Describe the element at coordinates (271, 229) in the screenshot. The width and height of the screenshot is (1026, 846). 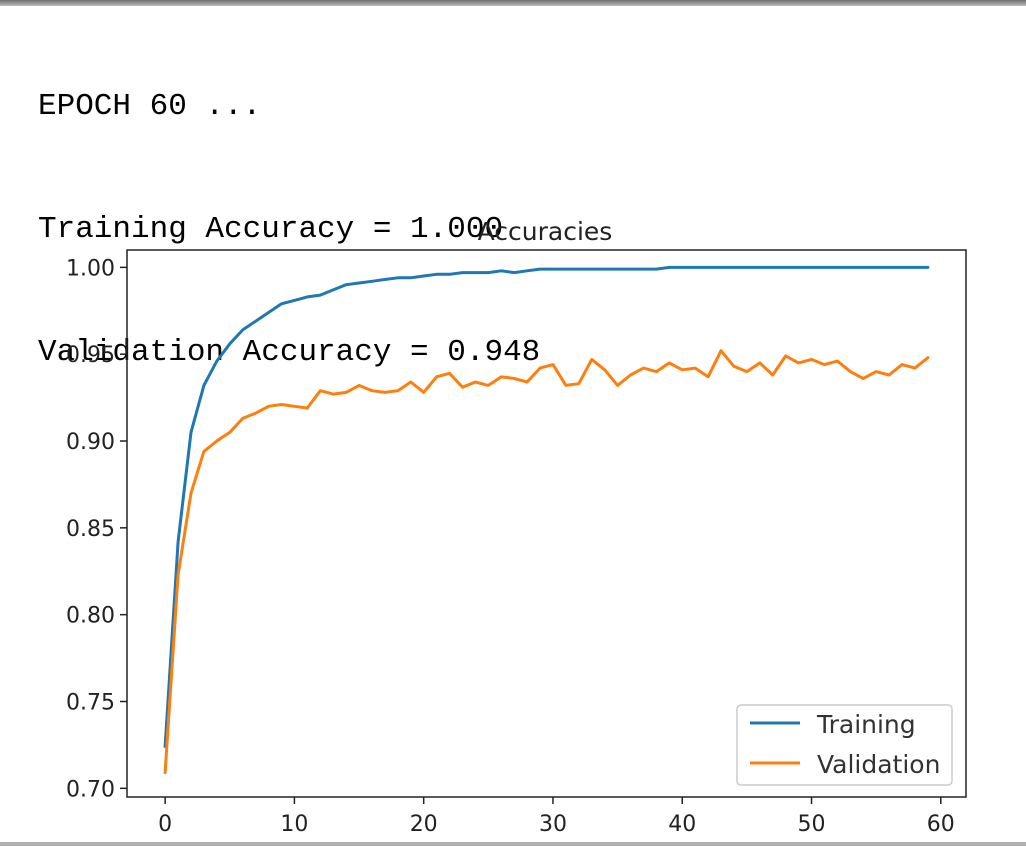
I see `console-line-training-accuracy: Training Accuracy = 1.000` at that location.